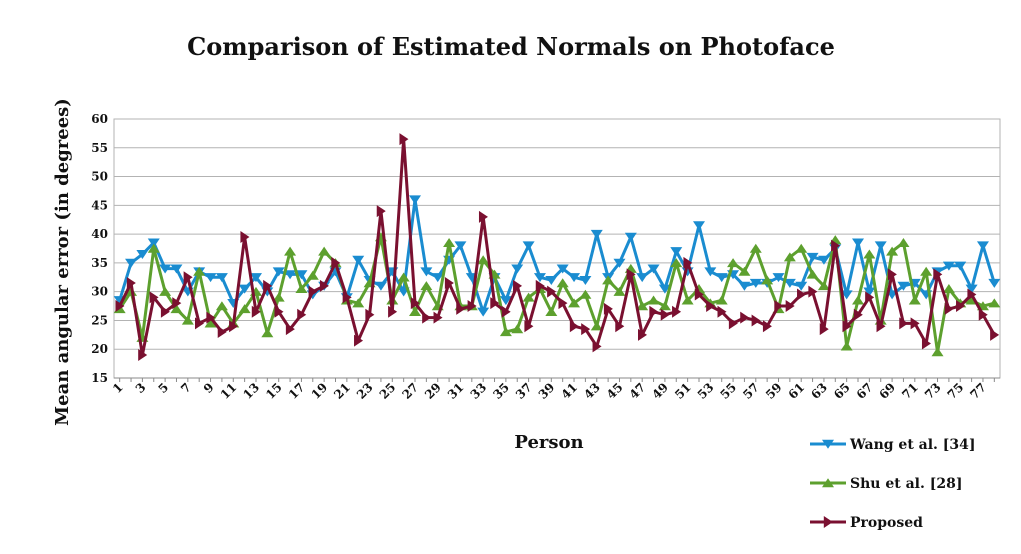  What do you see at coordinates (893, 445) in the screenshot?
I see `legend-entry-1: Wang et al. [34]` at bounding box center [893, 445].